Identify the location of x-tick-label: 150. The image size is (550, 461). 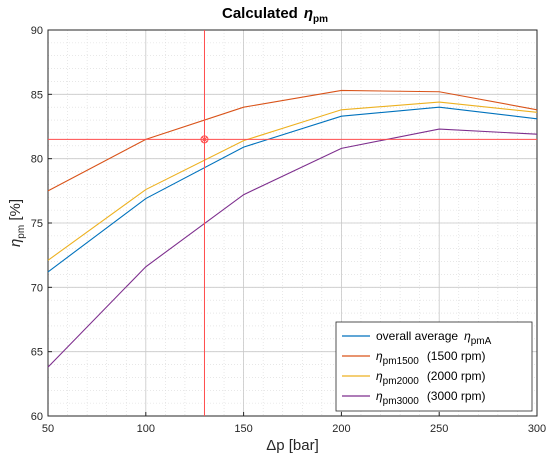
(243, 429).